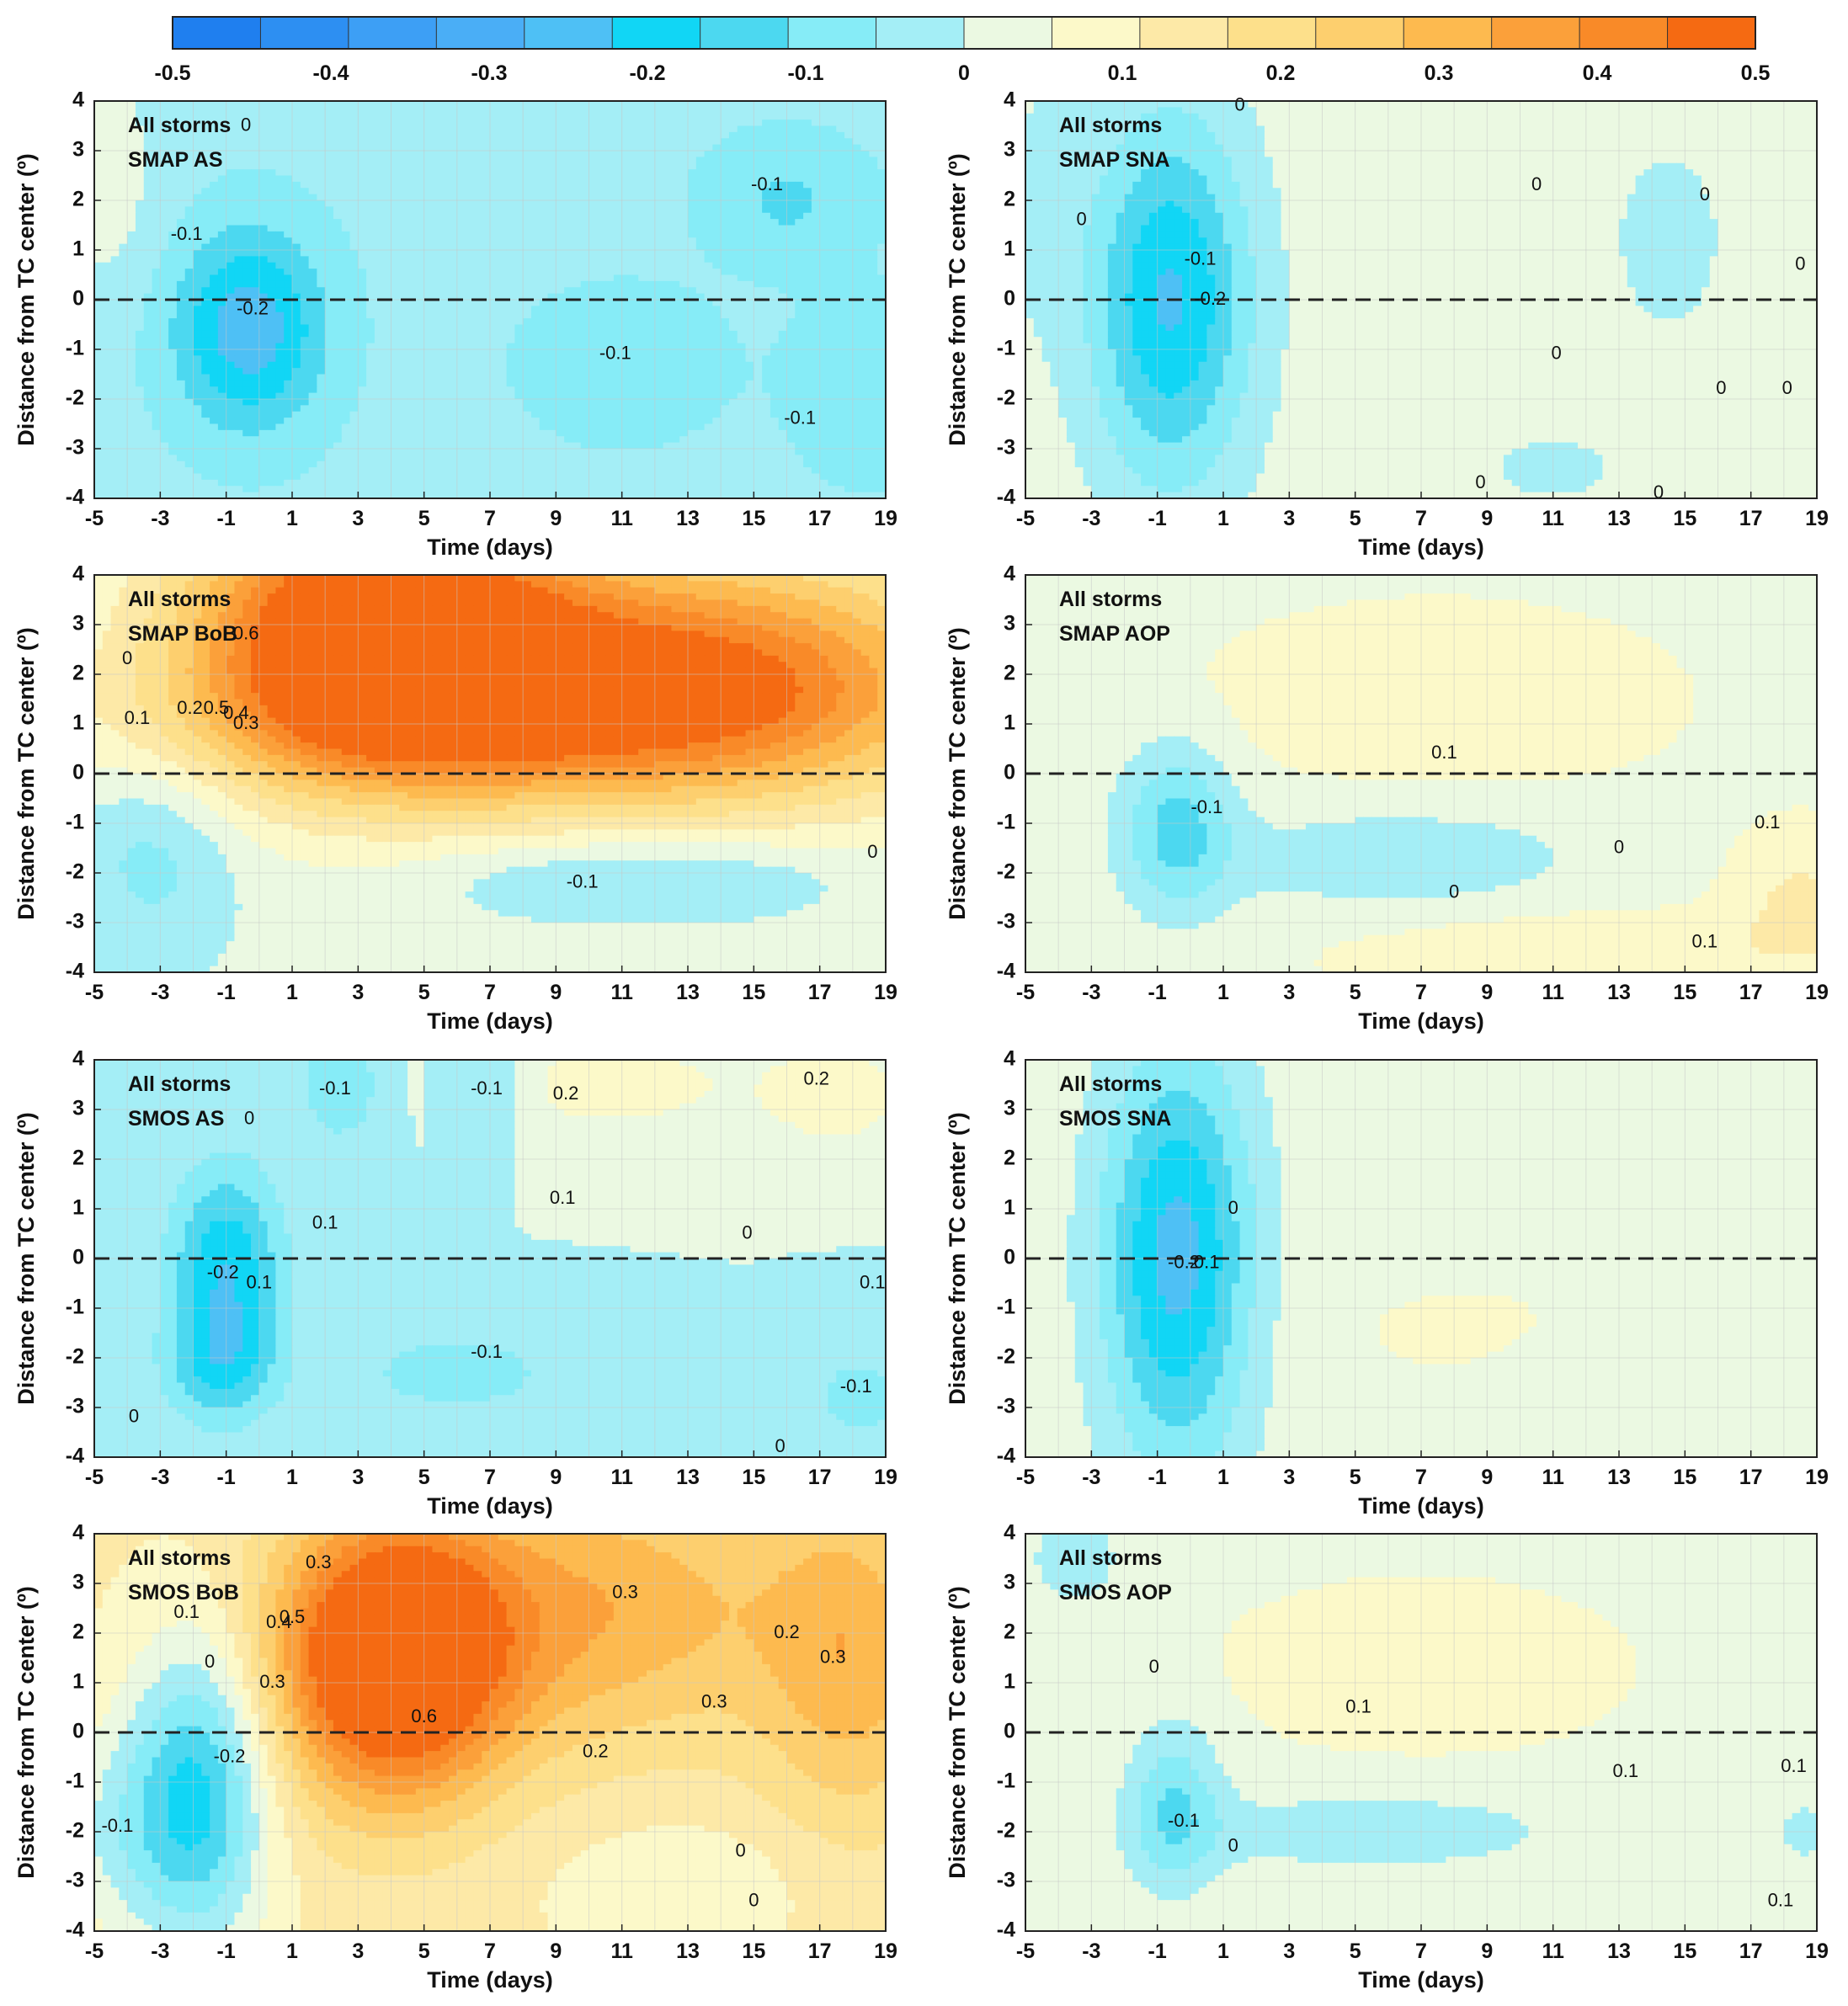 This screenshot has width=1848, height=2006. I want to click on colorbar-segment, so click(745, 33).